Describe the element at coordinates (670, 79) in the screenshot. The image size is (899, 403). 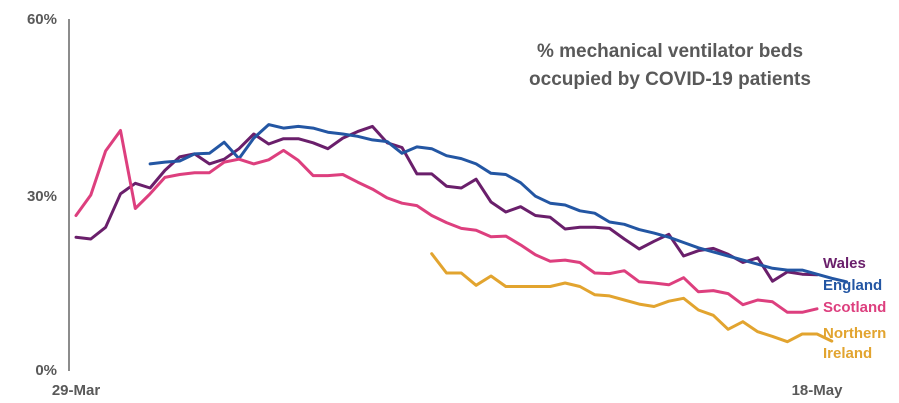
I see `chart-title-line-2: occupied by COVID-19 patients` at that location.